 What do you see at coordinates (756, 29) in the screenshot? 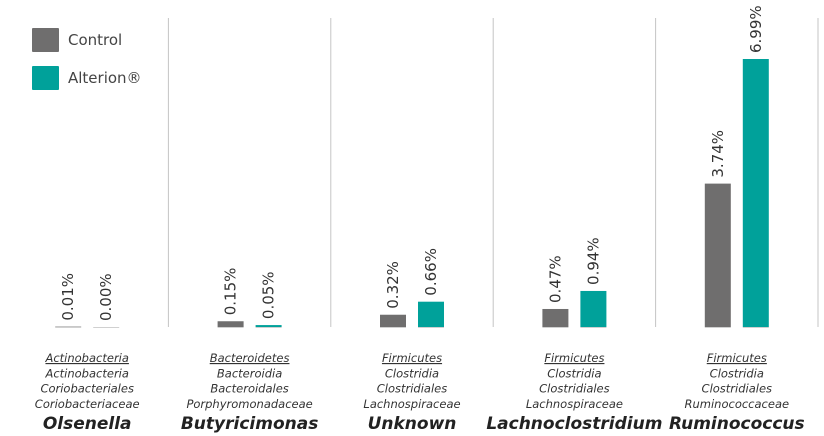
I see `value-label: 6.99%` at bounding box center [756, 29].